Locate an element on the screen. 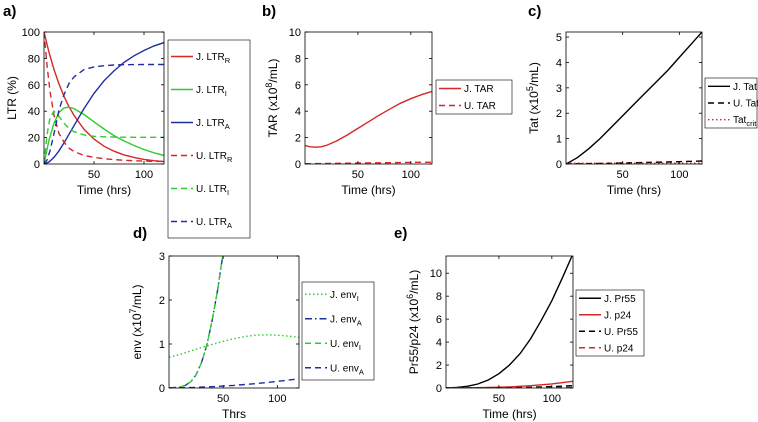 This screenshot has height=422, width=758. legend-entry: J. LTRA is located at coordinates (213, 124).